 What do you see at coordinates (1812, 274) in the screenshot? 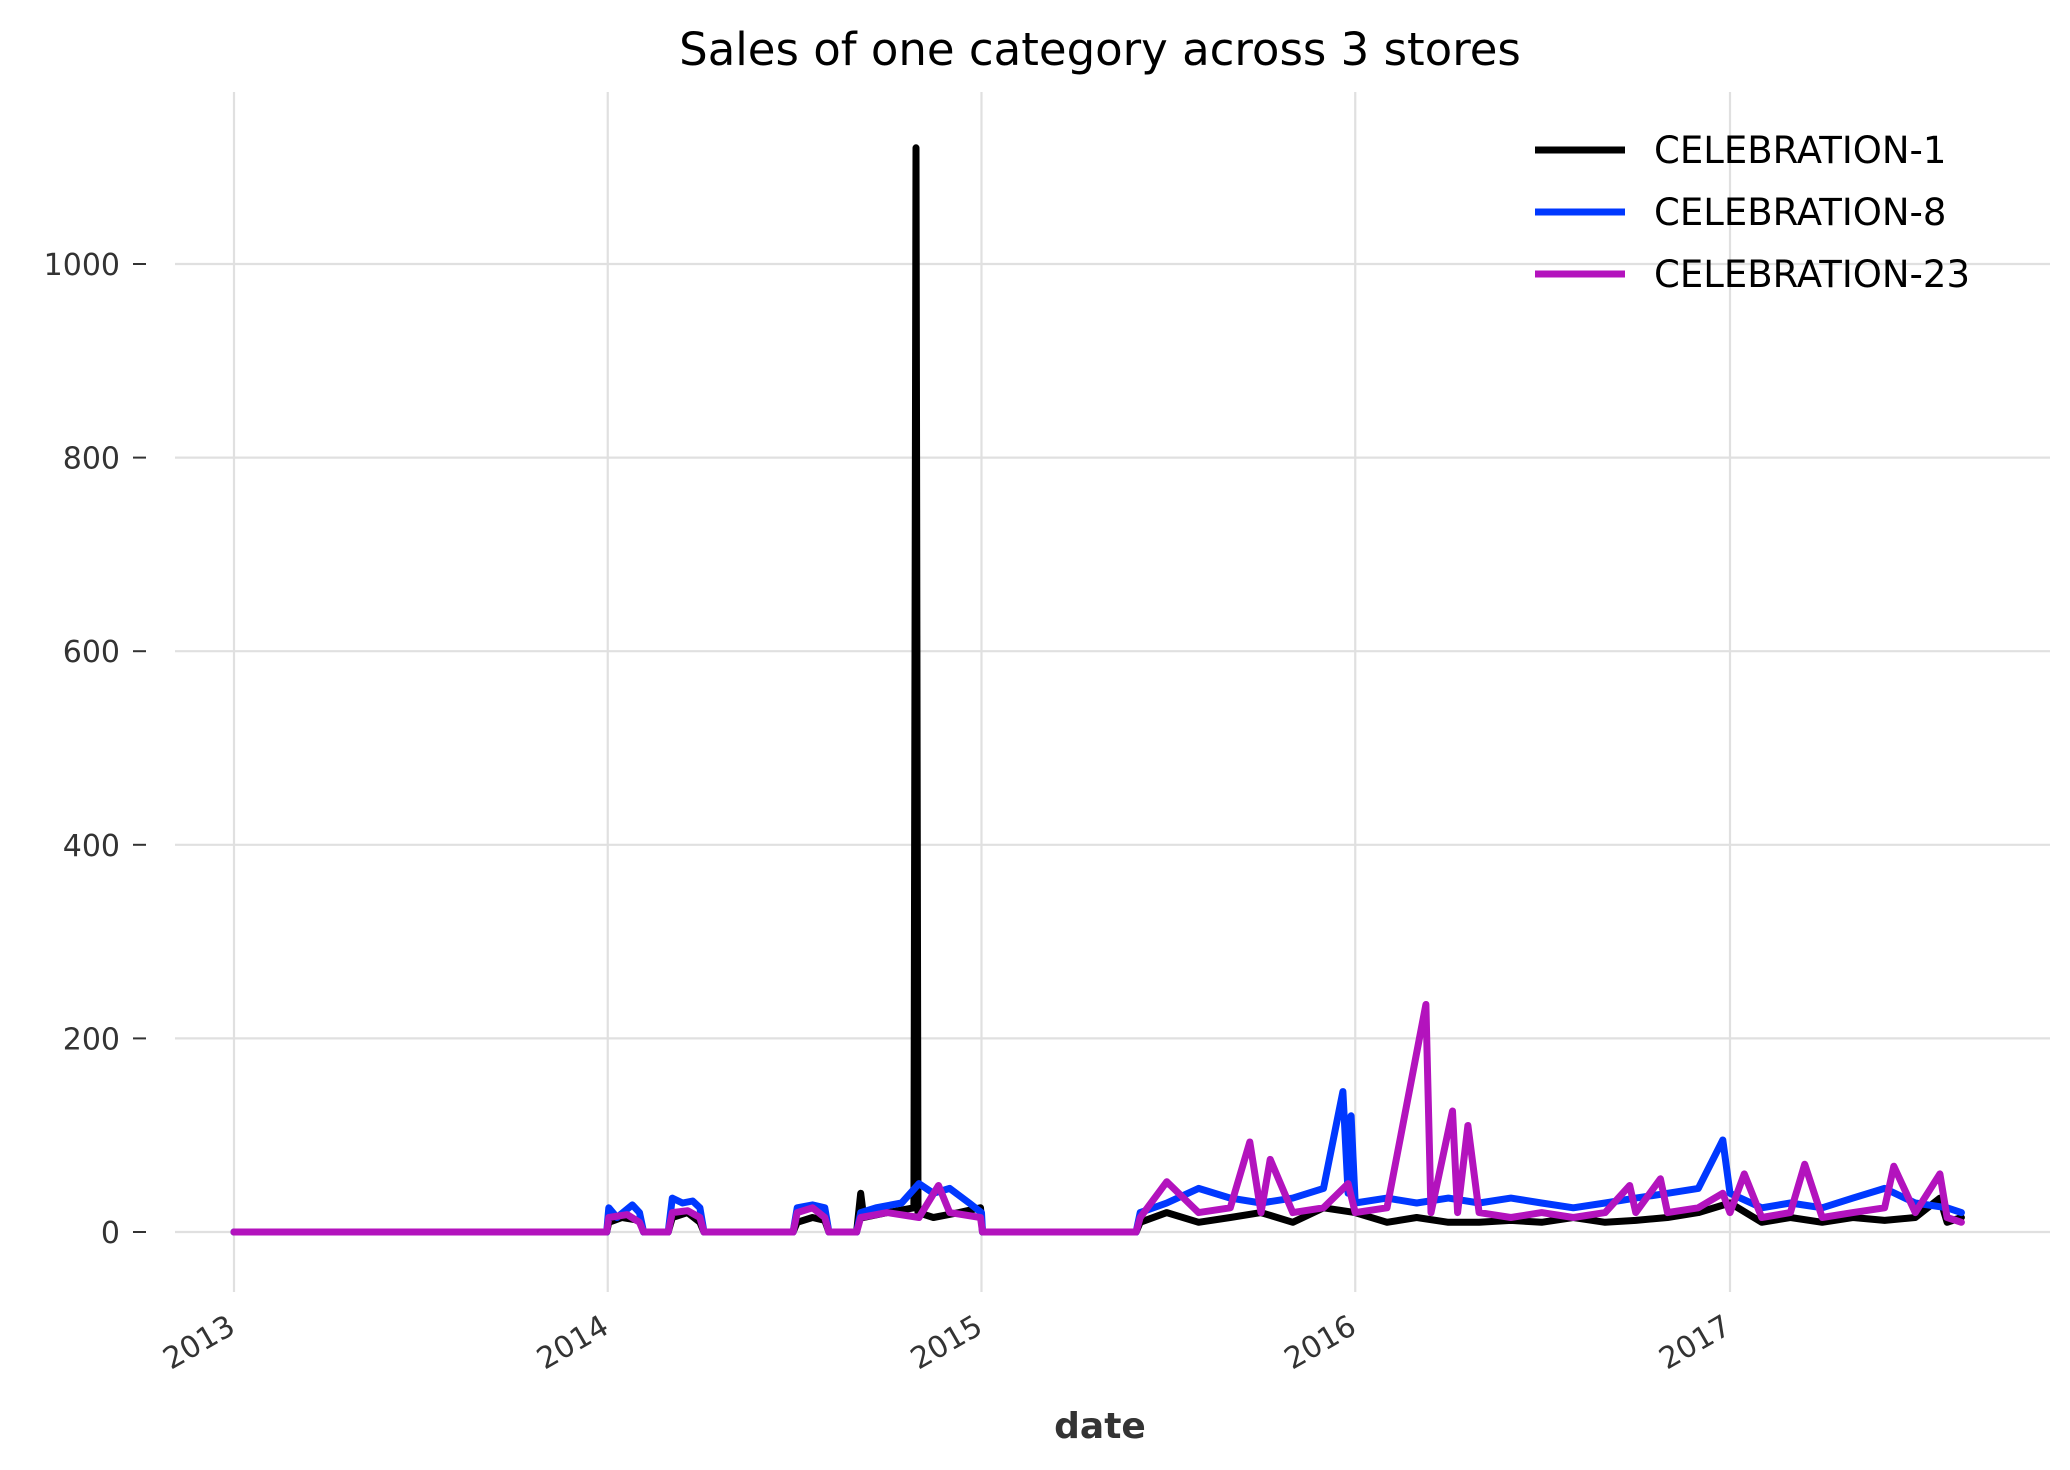
I see `legend-label: CELEBRATION-23` at bounding box center [1812, 274].